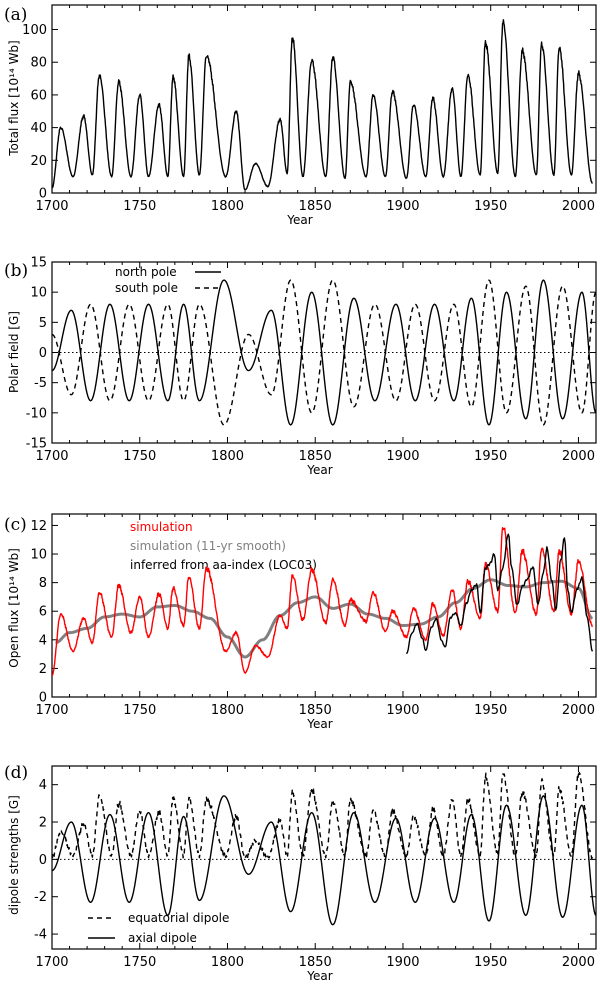 The width and height of the screenshot is (600, 986). Describe the element at coordinates (161, 527) in the screenshot. I see `legend-simulation-label: simulation` at that location.